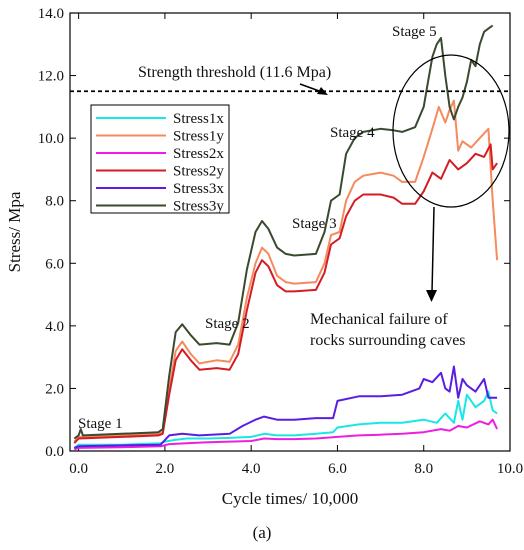  I want to click on failure-arrow-line, so click(433, 249).